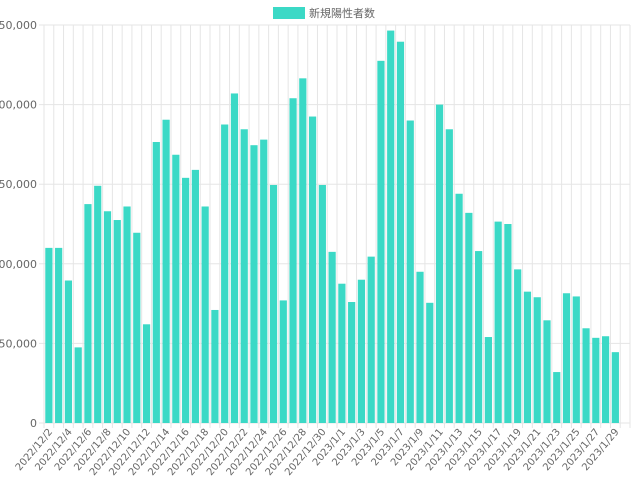  Describe the element at coordinates (289, 13) in the screenshot. I see `legend-swatch` at that location.